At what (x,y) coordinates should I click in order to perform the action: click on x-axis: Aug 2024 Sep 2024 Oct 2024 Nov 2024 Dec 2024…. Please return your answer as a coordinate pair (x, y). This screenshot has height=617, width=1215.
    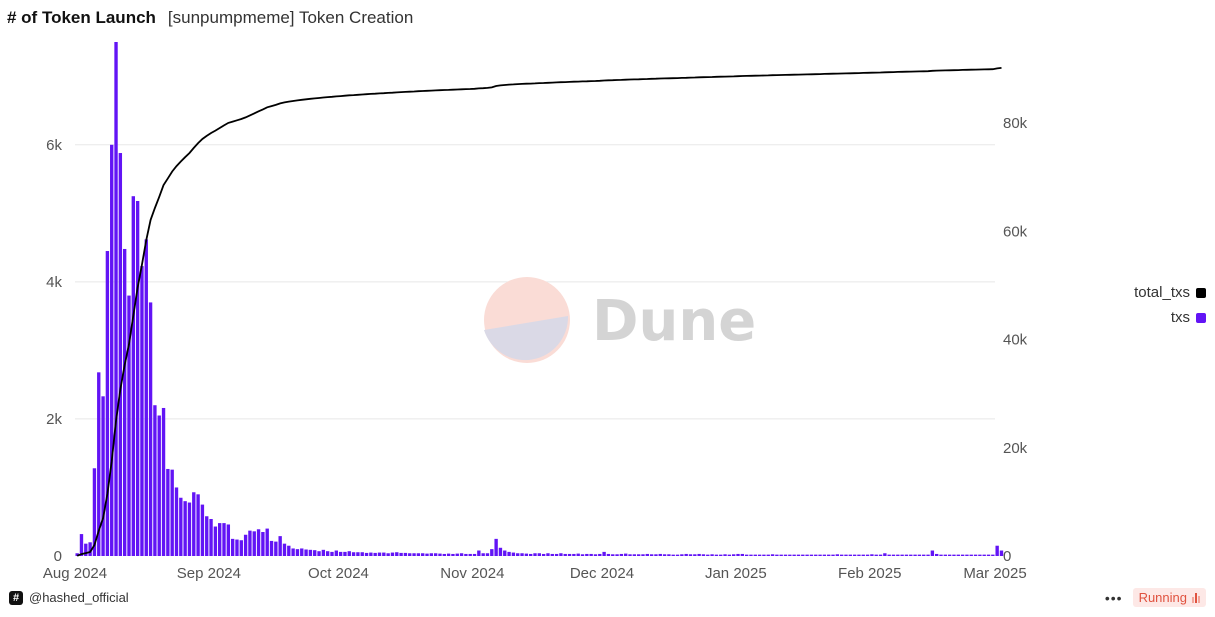
    Looking at the image, I should click on (535, 573).